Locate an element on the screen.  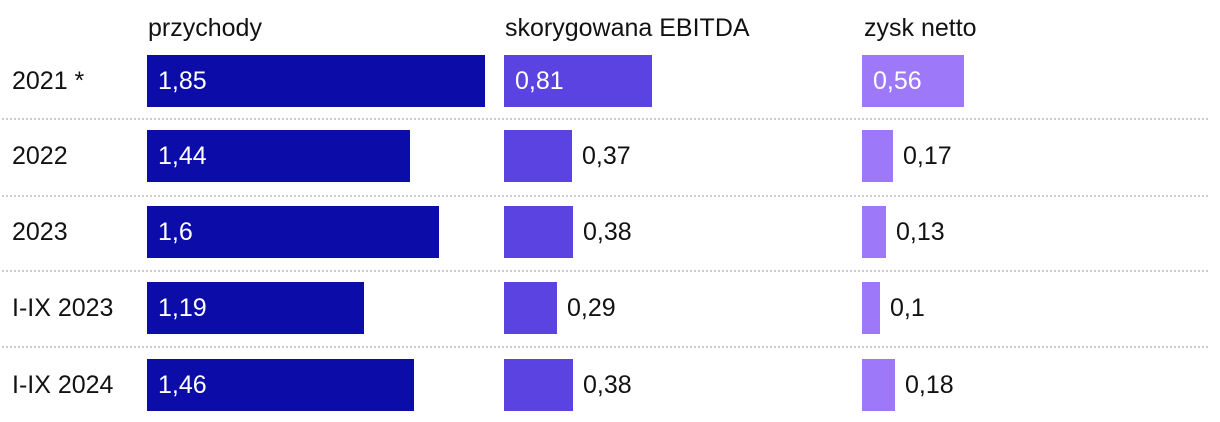
bar-przychody-i-ix-2023: 1,19 is located at coordinates (255, 308).